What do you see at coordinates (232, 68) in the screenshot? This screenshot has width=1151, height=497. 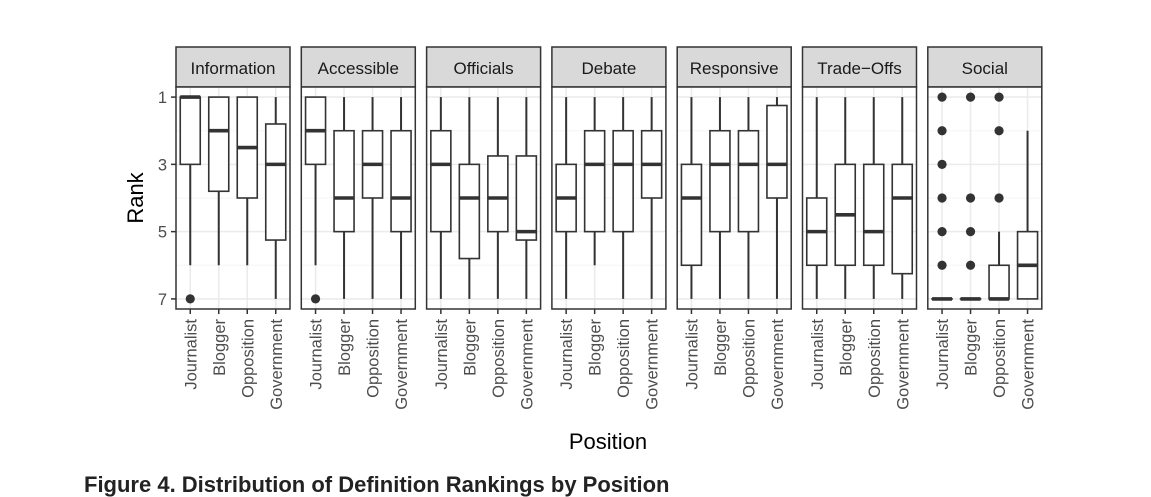 I see `facet-strip-label: Information` at bounding box center [232, 68].